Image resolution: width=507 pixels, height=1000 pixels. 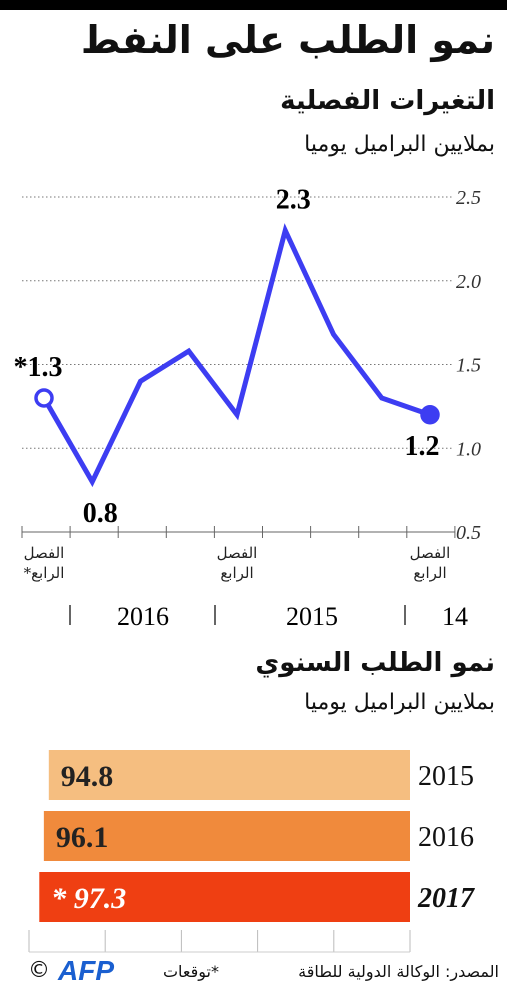 What do you see at coordinates (399, 144) in the screenshot?
I see `line-subtitle: بملايين البراميل يوميا` at bounding box center [399, 144].